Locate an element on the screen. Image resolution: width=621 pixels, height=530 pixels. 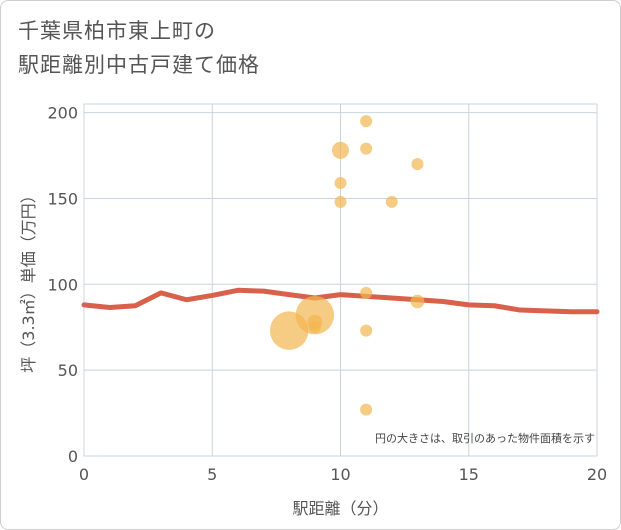
chart-title: 千葉県柏市東上町の 駅距離別中古戸建て価格 is located at coordinates (139, 48).